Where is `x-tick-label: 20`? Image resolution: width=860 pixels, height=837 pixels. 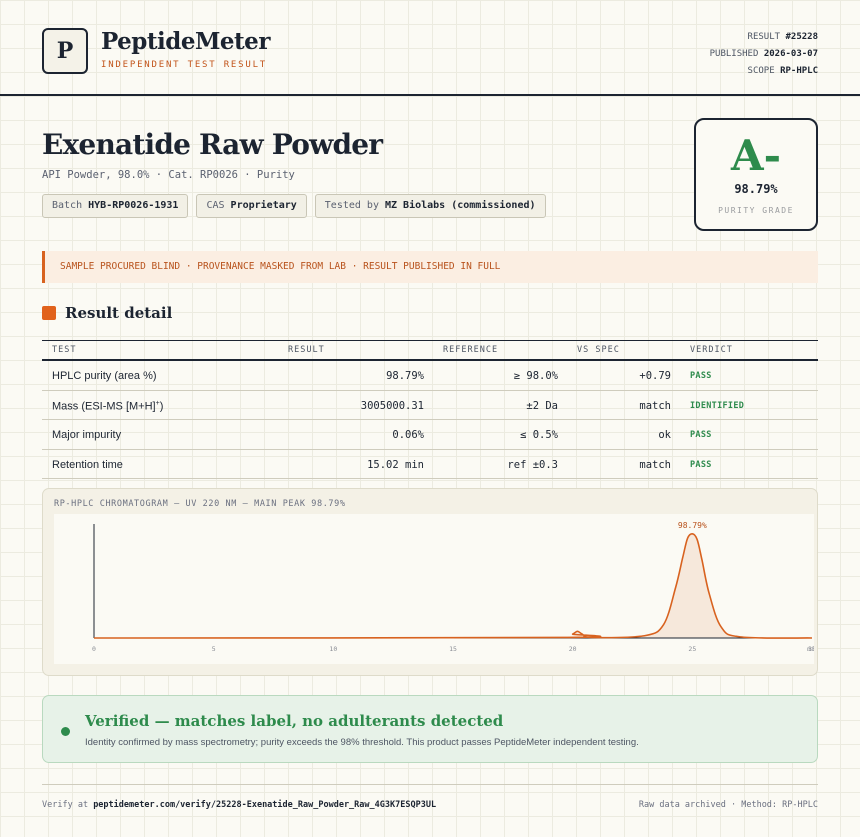
x-tick-label: 20 is located at coordinates (573, 649).